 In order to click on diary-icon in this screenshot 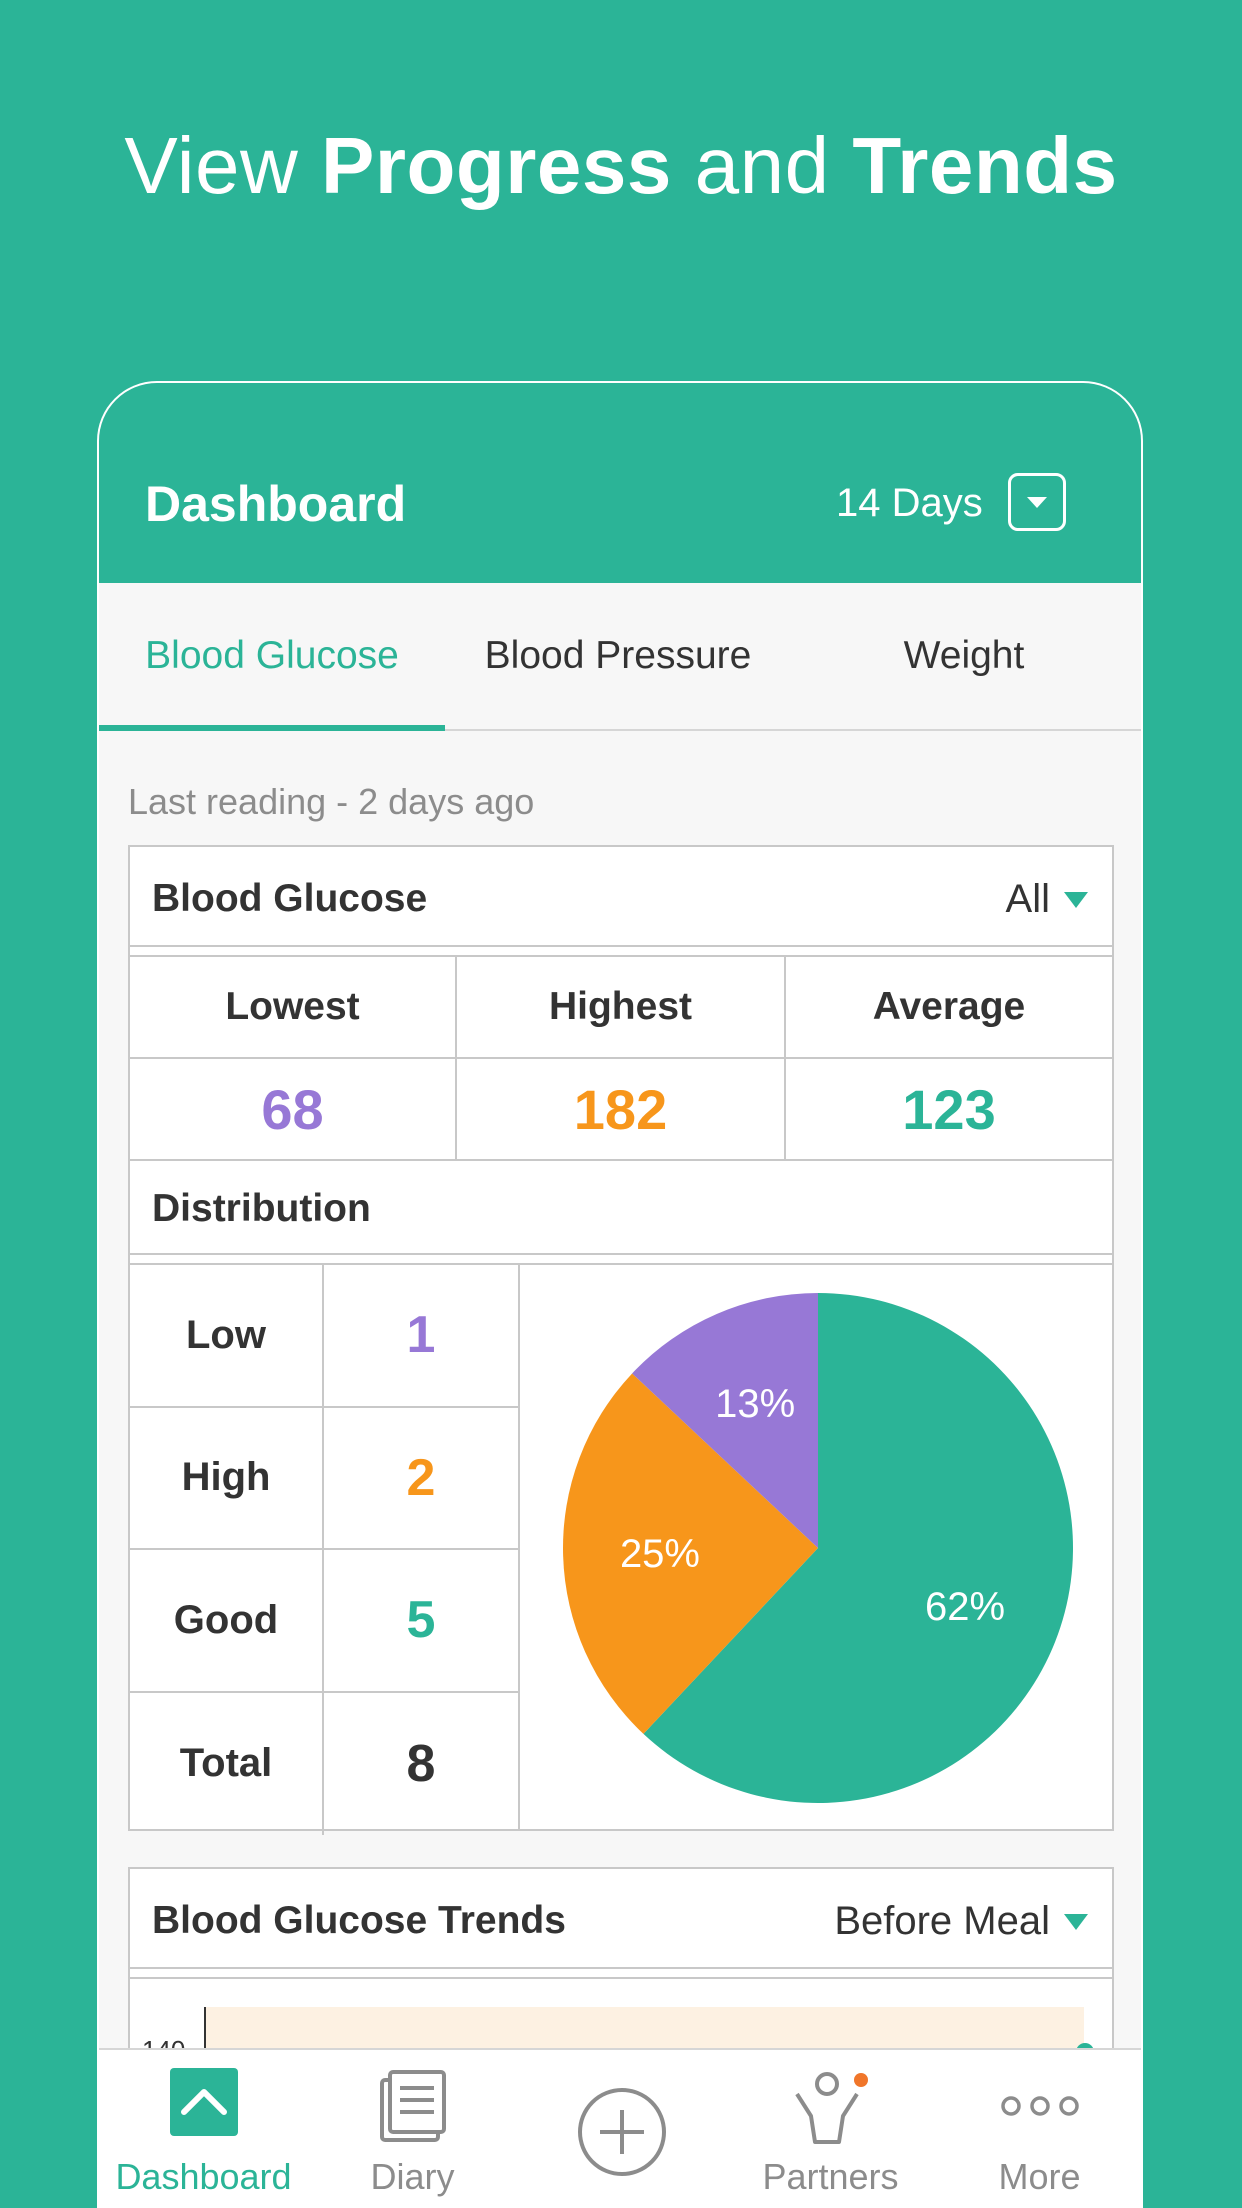, I will do `click(412, 2106)`.